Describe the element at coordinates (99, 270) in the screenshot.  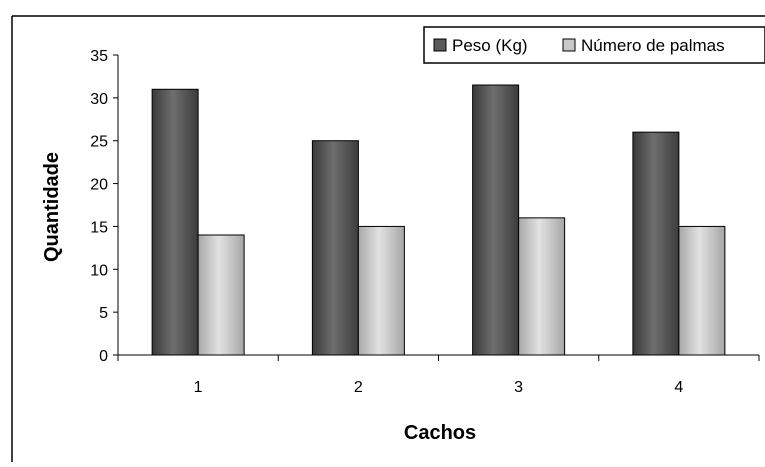
I see `y-tick-label: 10` at that location.